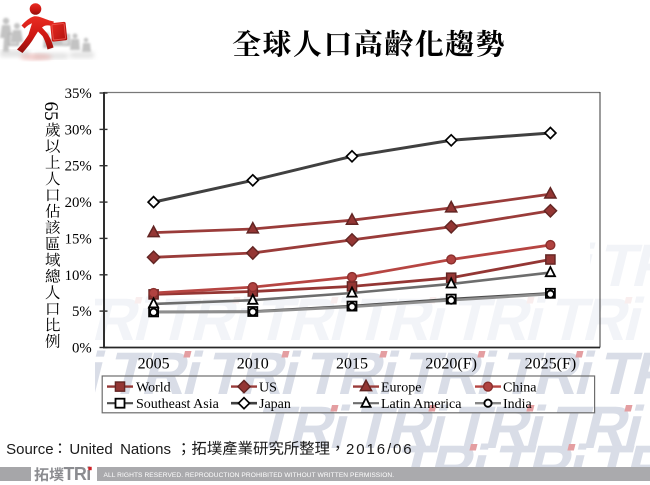  Describe the element at coordinates (551, 364) in the screenshot. I see `svg-text: 2025(F)` at that location.